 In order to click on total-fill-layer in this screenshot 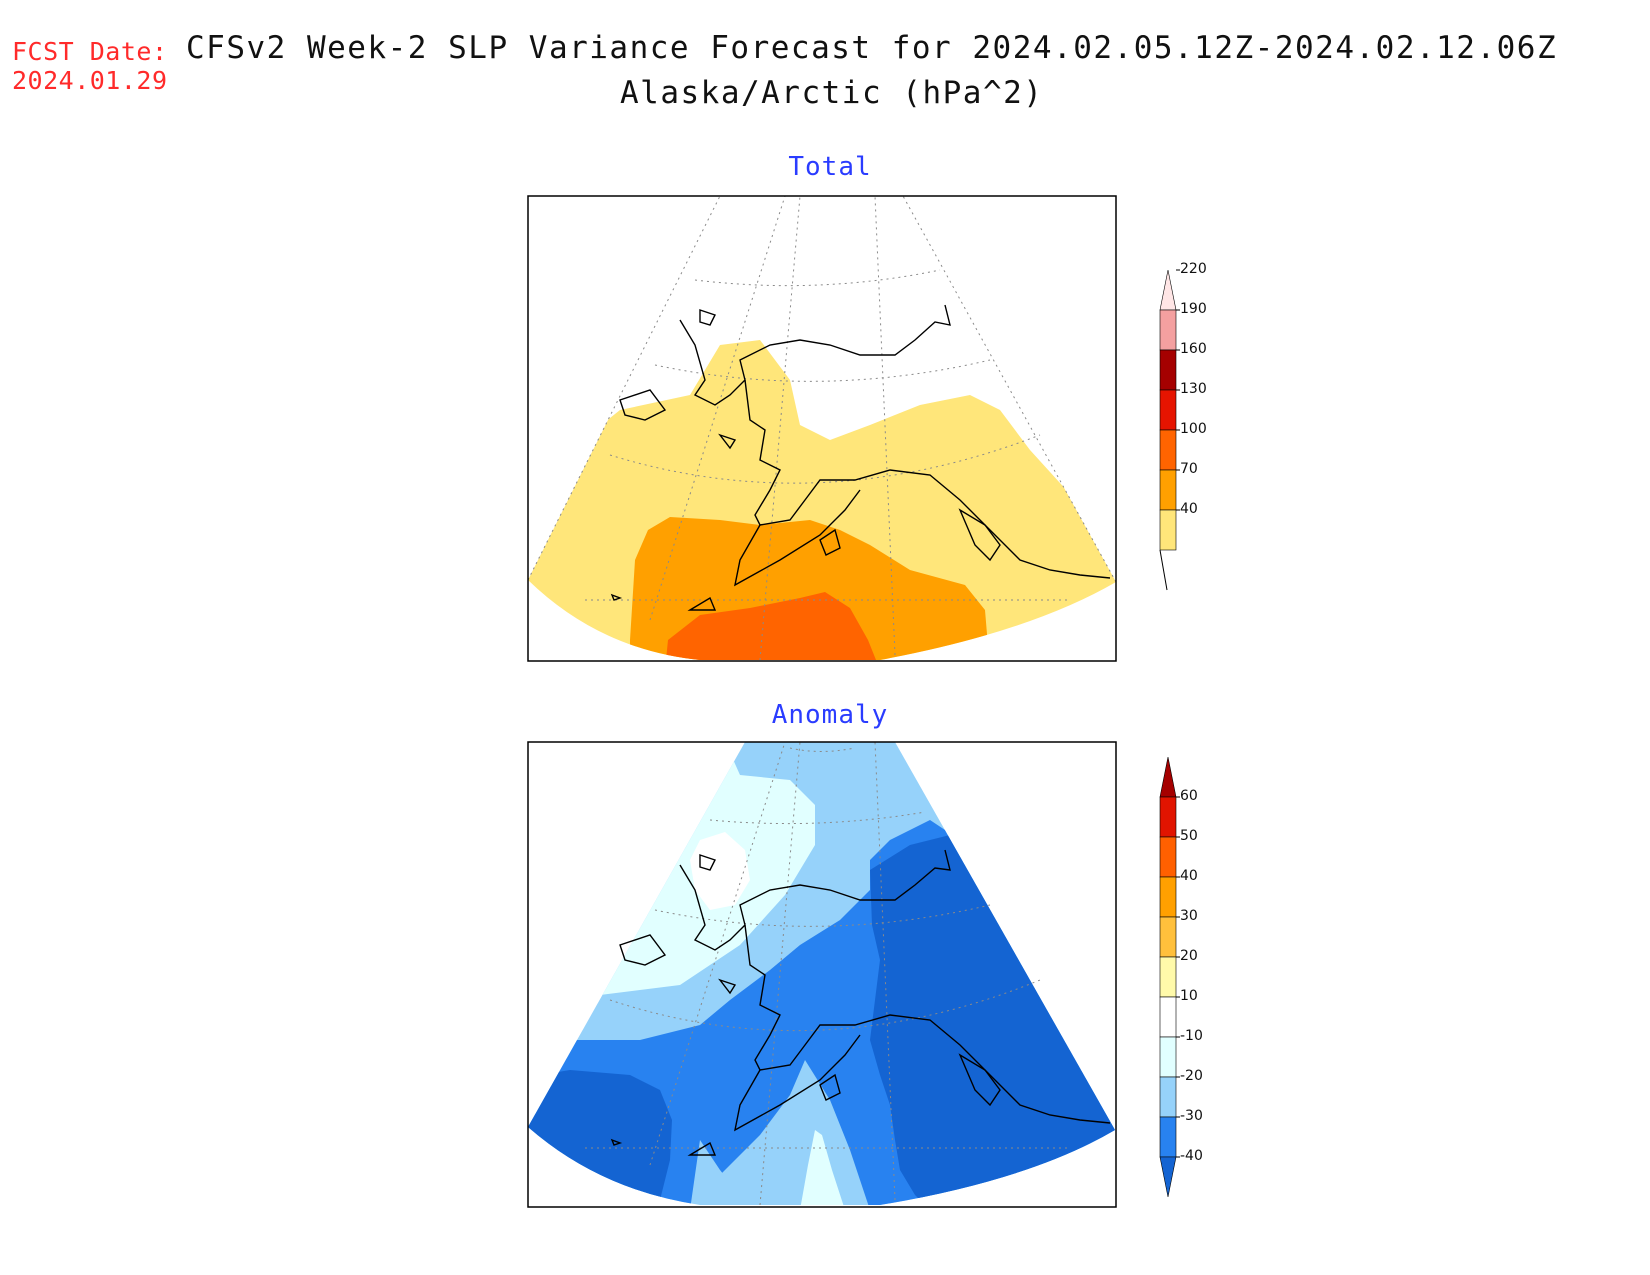, I will do `click(822, 500)`.